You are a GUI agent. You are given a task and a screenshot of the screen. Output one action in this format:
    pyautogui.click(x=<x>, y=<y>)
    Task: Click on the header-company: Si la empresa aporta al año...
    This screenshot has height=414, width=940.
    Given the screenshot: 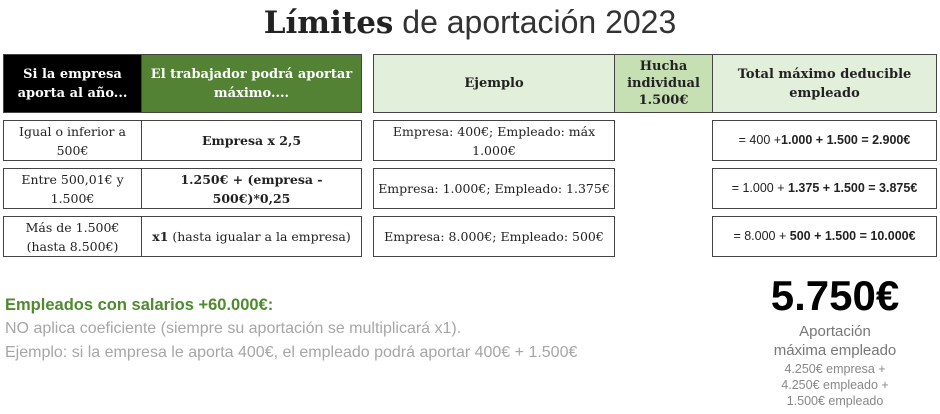 What is the action you would take?
    pyautogui.click(x=72, y=83)
    